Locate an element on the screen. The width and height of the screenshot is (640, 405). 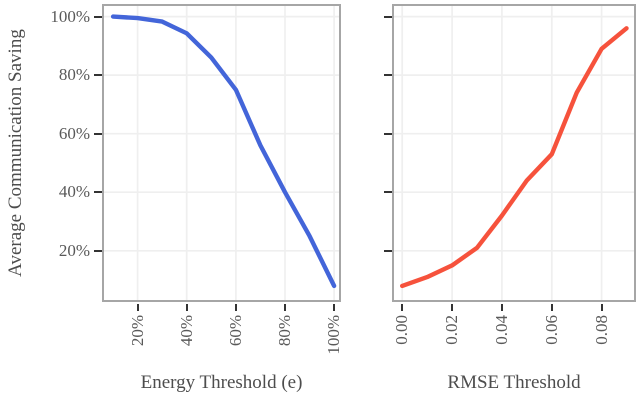
x-tick-label: 60% is located at coordinates (235, 331).